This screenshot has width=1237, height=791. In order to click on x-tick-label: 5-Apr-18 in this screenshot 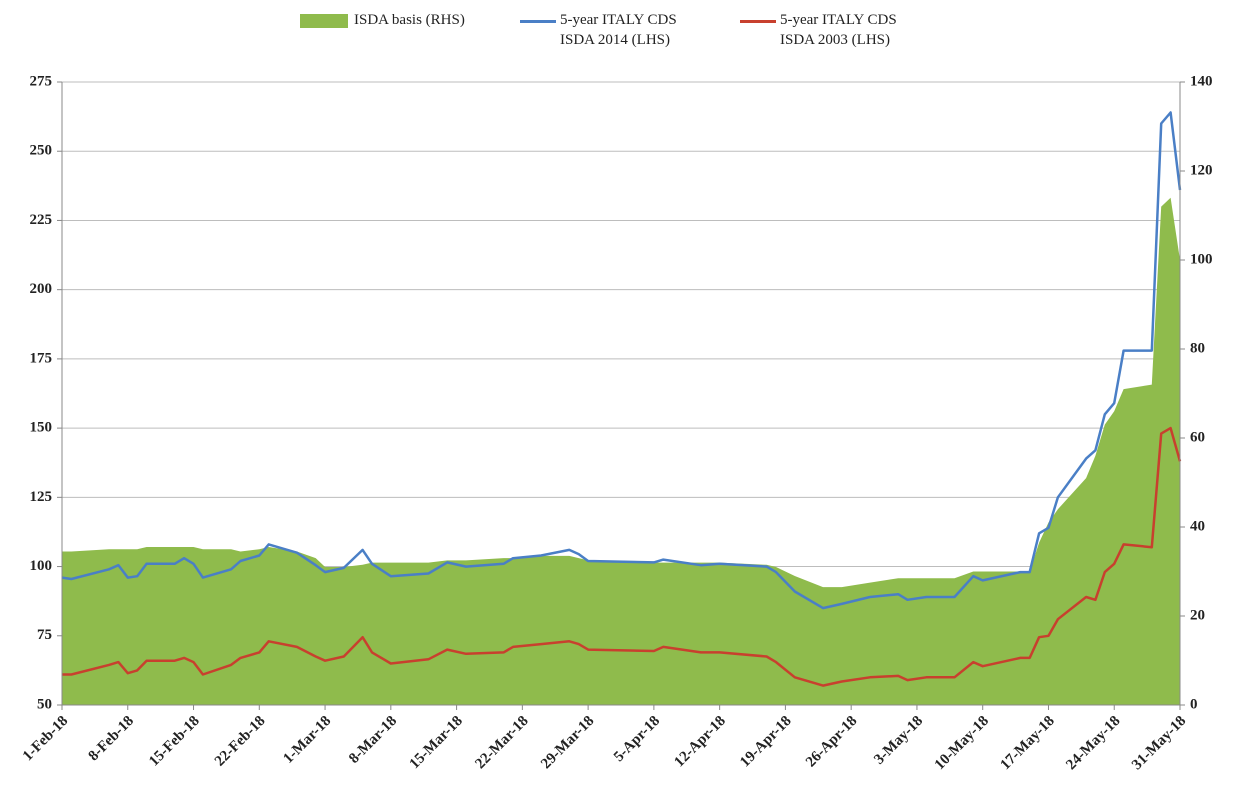, I will do `click(637, 739)`.